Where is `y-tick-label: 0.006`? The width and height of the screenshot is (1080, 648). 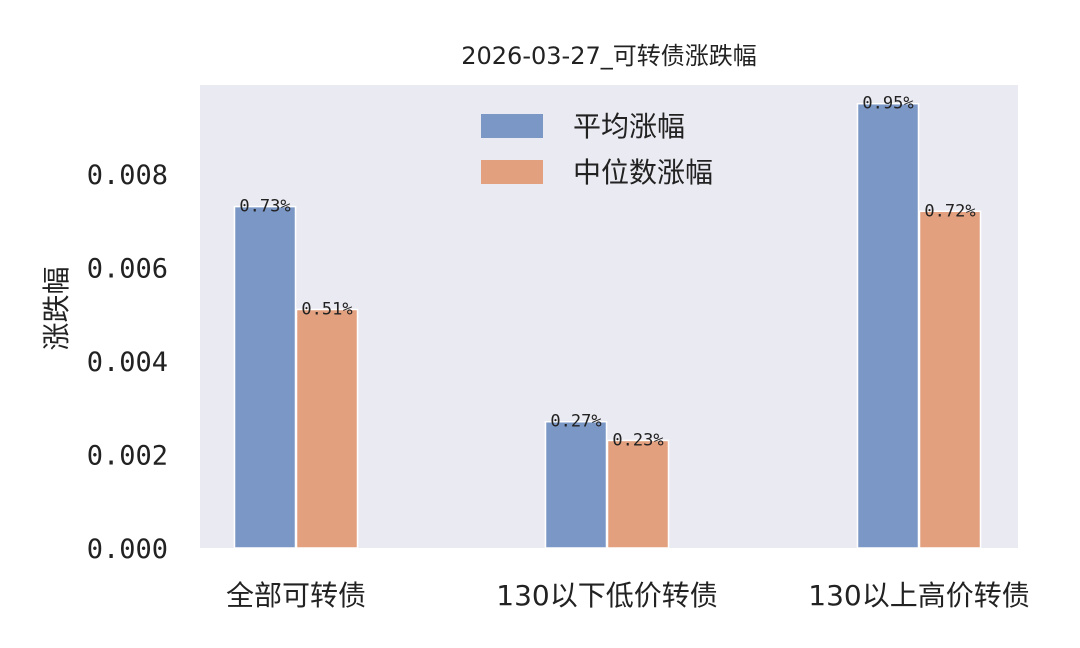 y-tick-label: 0.006 is located at coordinates (127, 268).